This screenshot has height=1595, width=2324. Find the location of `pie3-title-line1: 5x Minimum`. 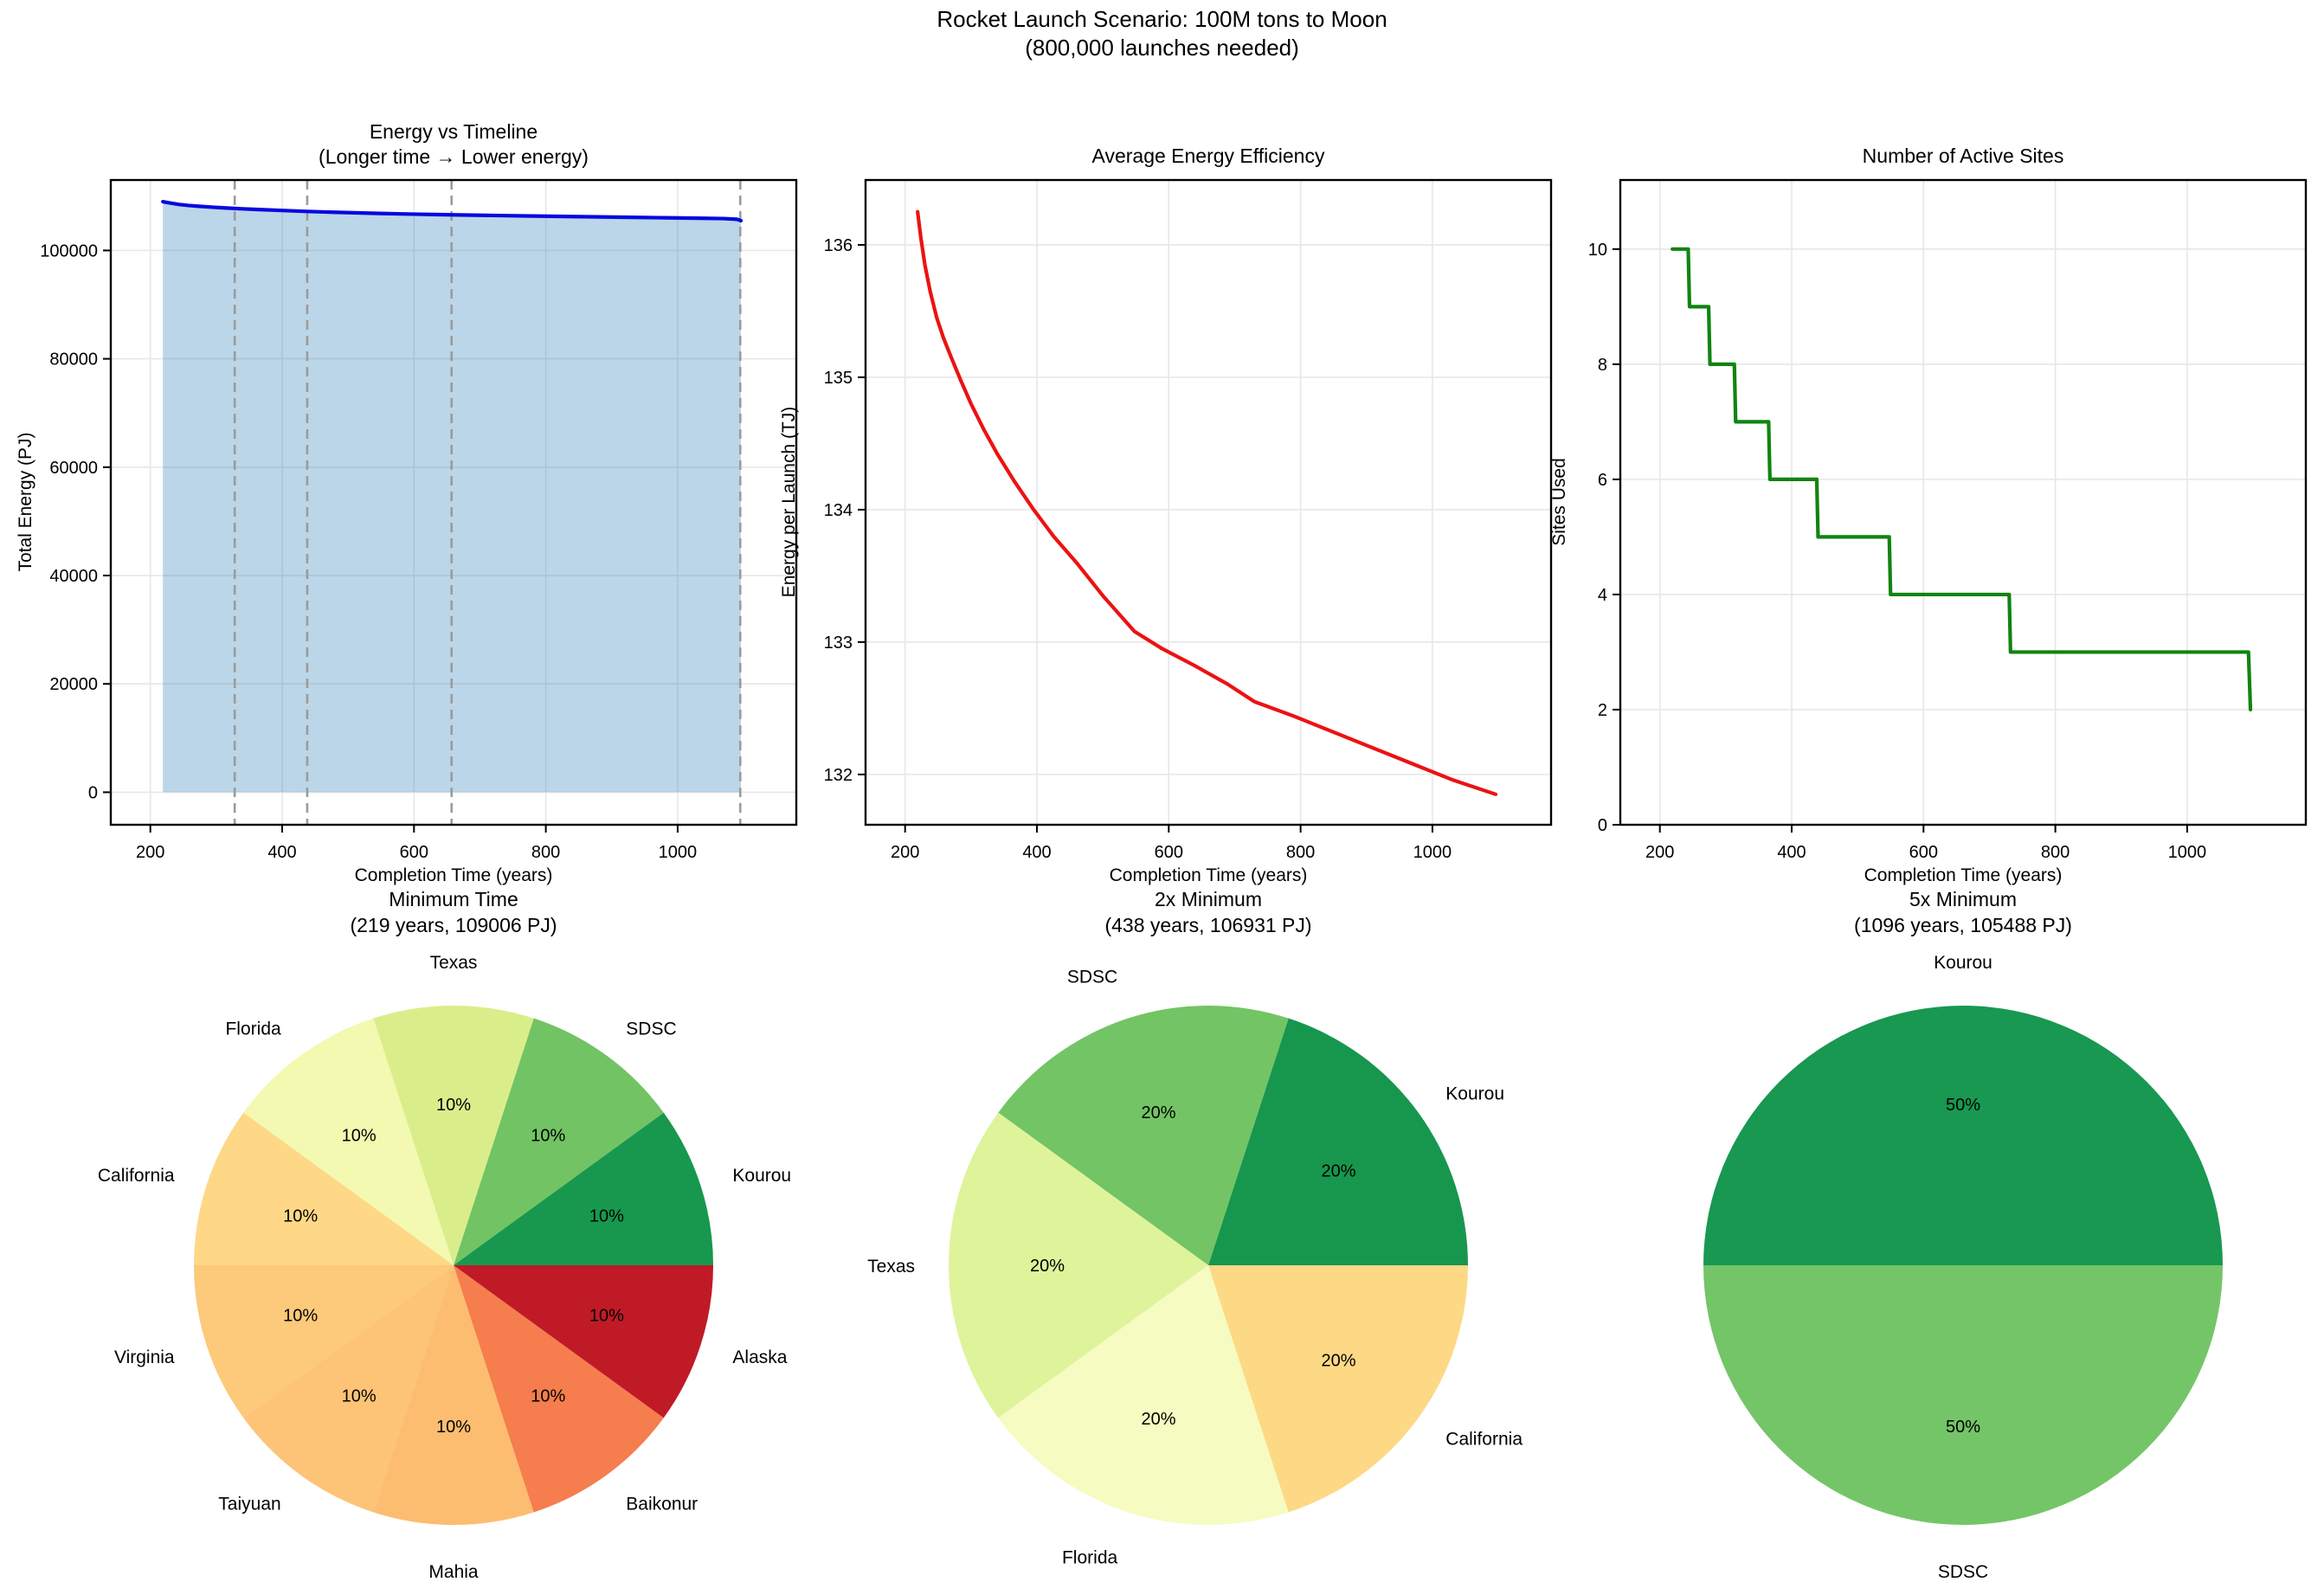

pie3-title-line1: 5x Minimum is located at coordinates (1963, 899).